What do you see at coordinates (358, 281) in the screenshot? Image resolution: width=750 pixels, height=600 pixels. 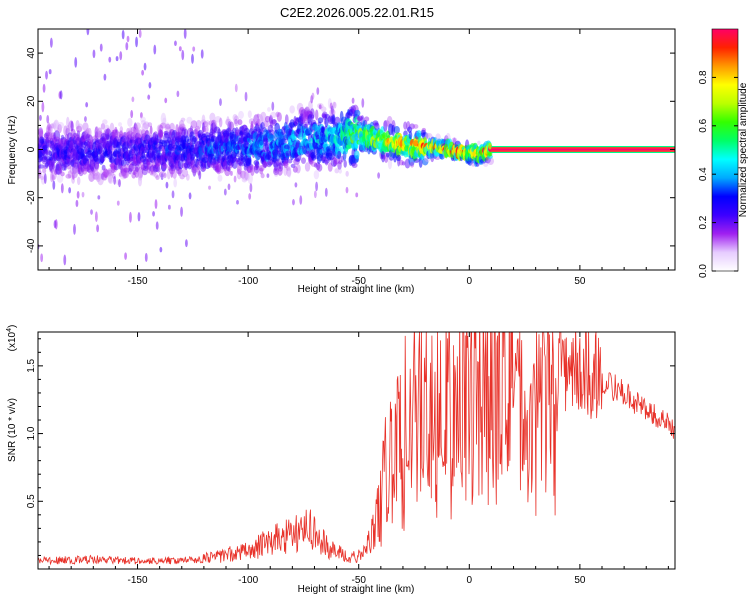 I see `x-tick-label: -50` at bounding box center [358, 281].